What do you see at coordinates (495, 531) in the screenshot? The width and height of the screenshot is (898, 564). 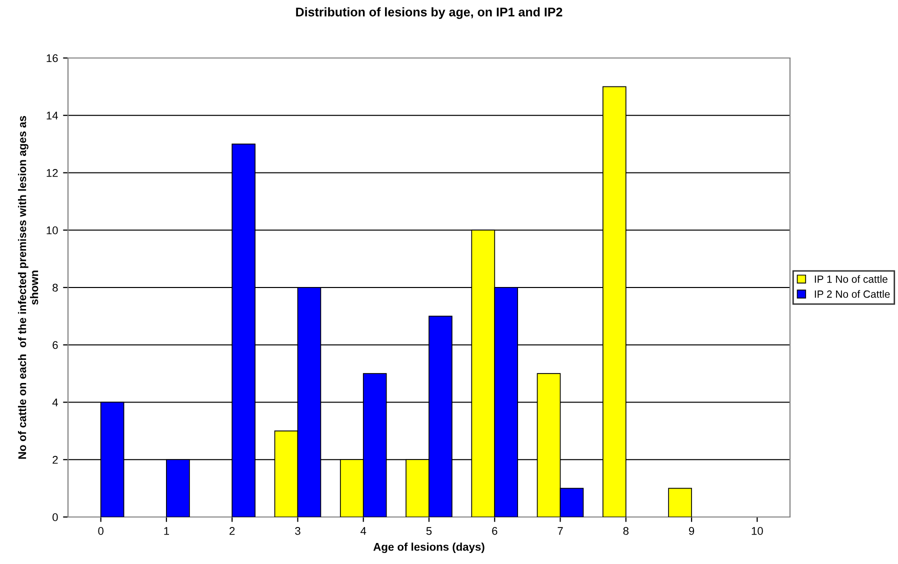 I see `x-tick-label: 6` at bounding box center [495, 531].